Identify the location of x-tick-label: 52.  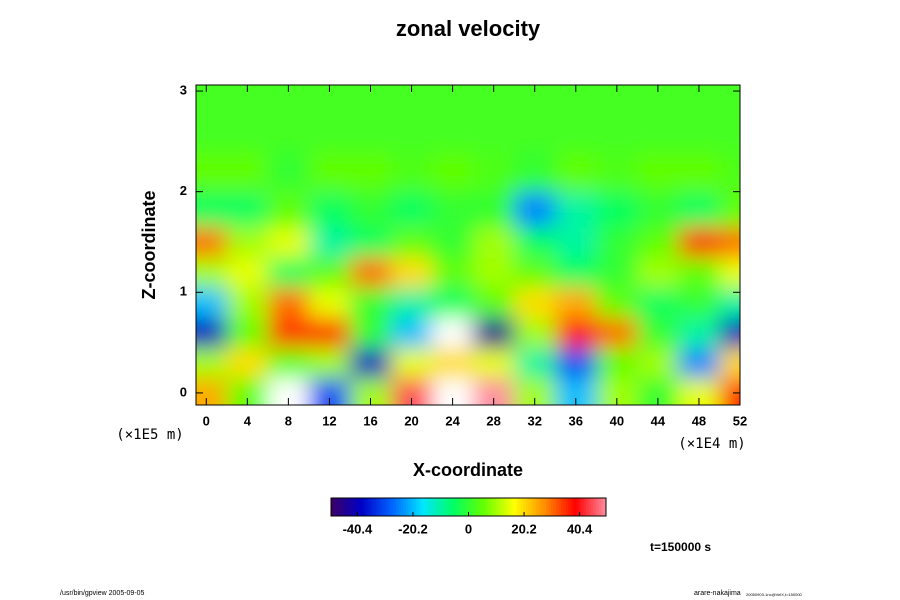
(740, 420).